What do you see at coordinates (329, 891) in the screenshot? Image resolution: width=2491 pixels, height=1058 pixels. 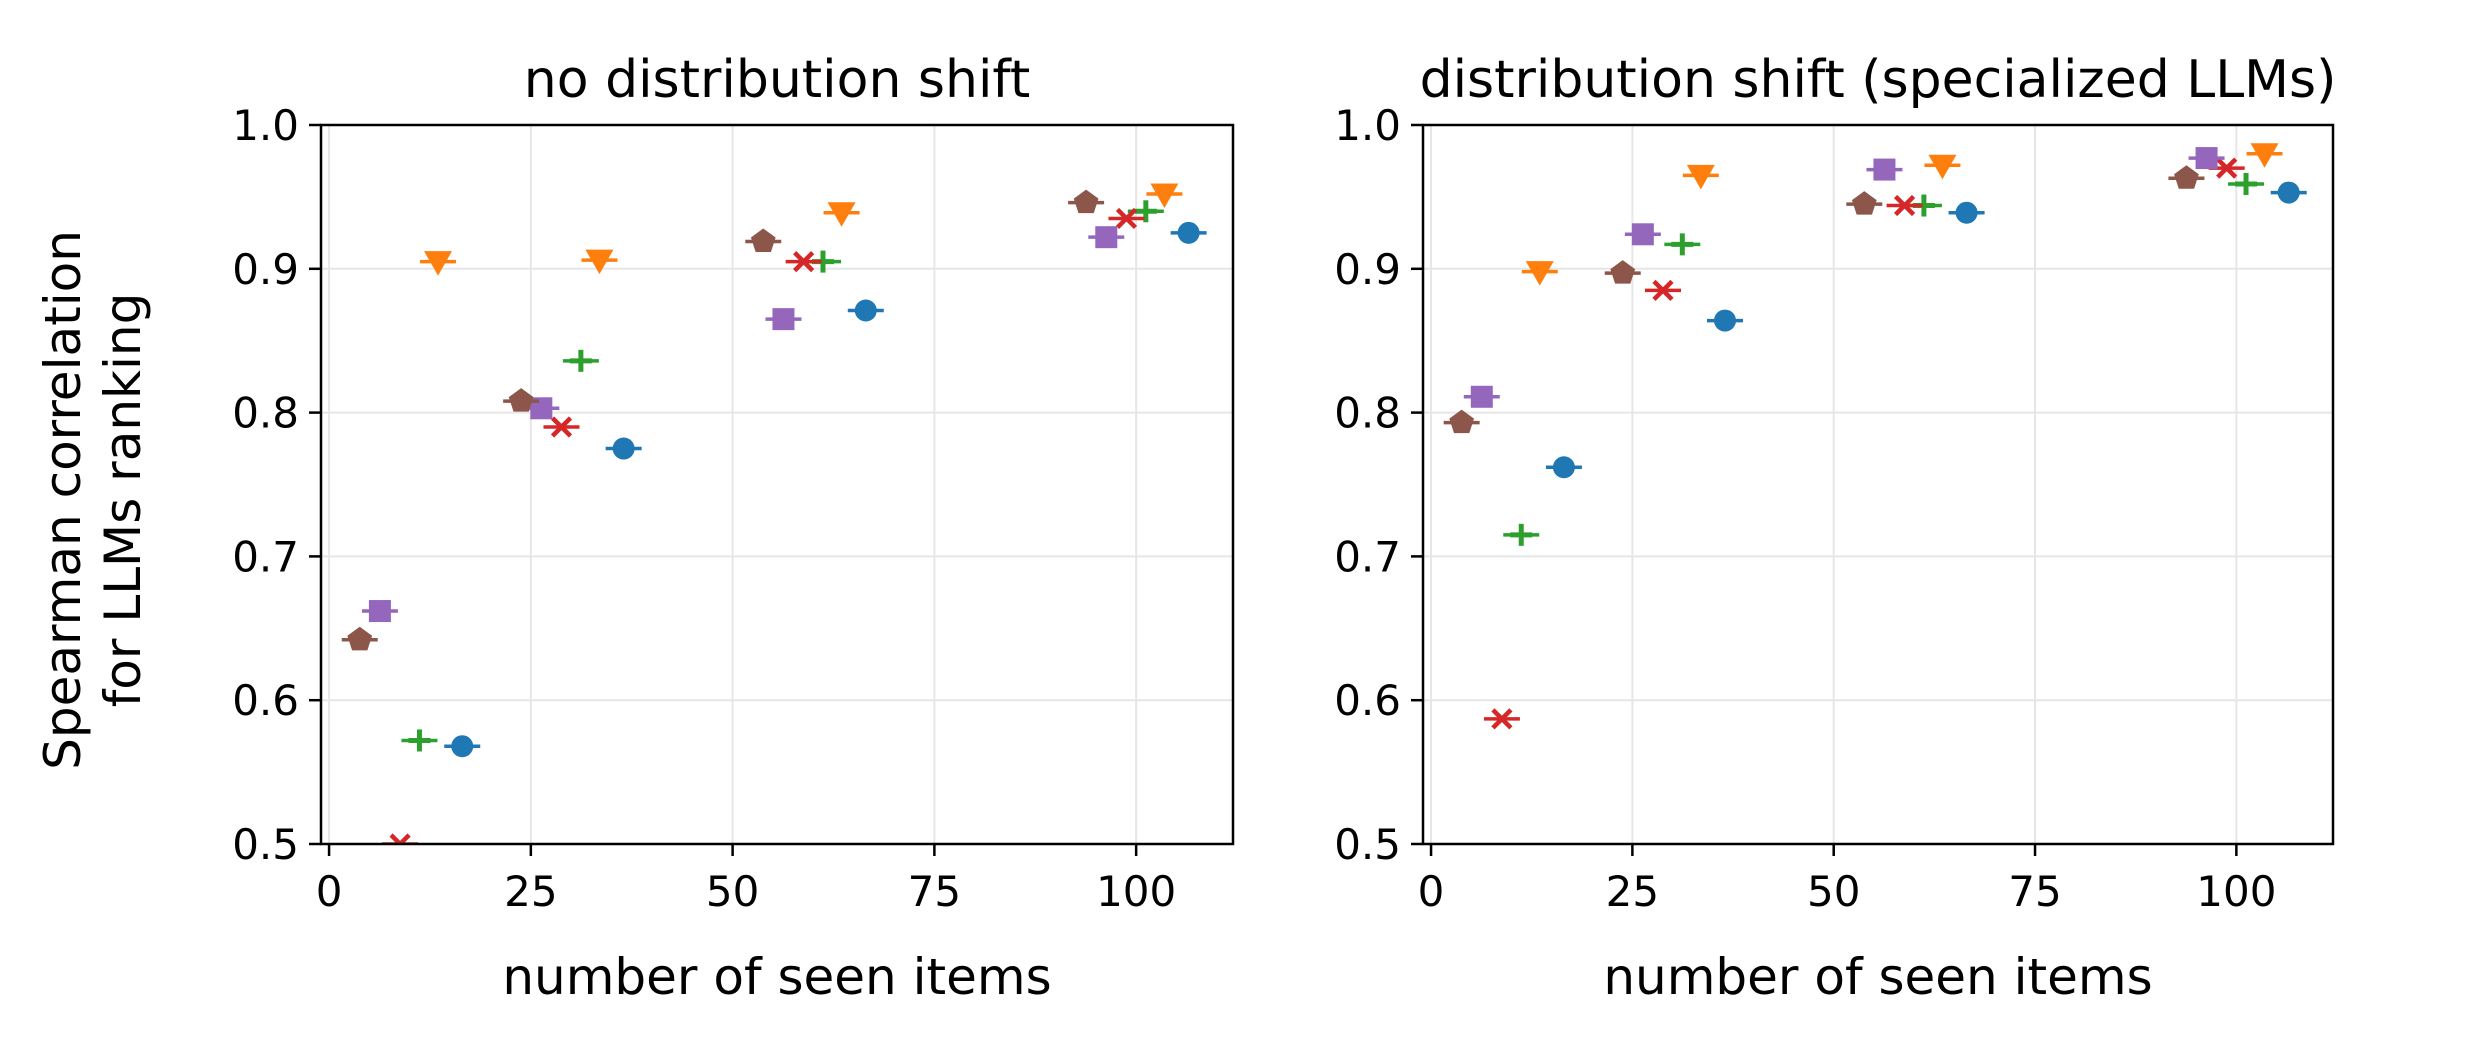 I see `x-tick-label: 0` at bounding box center [329, 891].